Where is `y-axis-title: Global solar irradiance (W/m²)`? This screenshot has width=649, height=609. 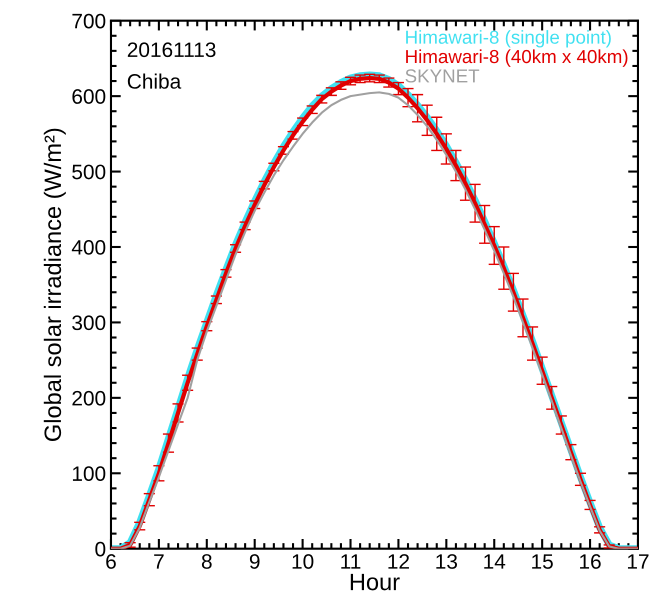
y-axis-title: Global solar irradiance (W/m²) is located at coordinates (55, 284).